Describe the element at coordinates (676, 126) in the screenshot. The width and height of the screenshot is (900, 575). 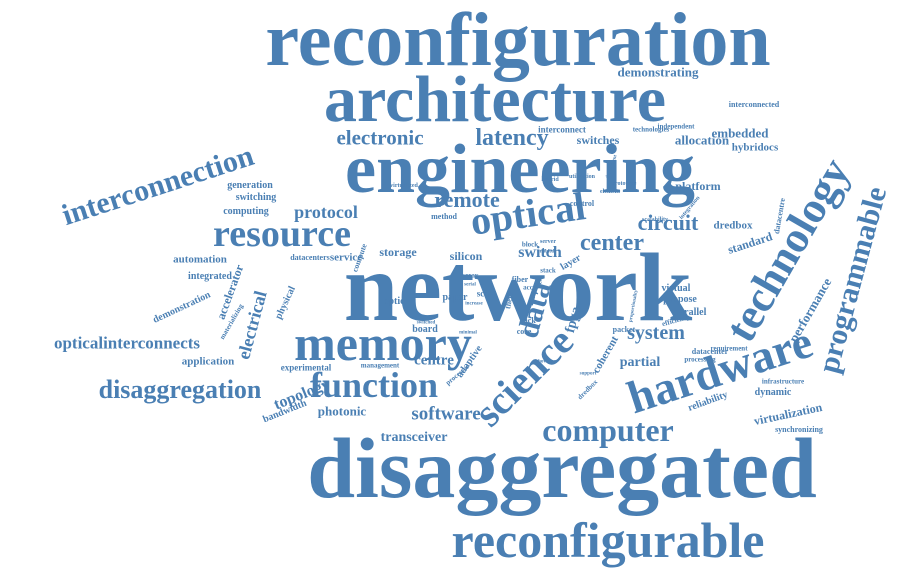
I see `word-independent: independent` at that location.